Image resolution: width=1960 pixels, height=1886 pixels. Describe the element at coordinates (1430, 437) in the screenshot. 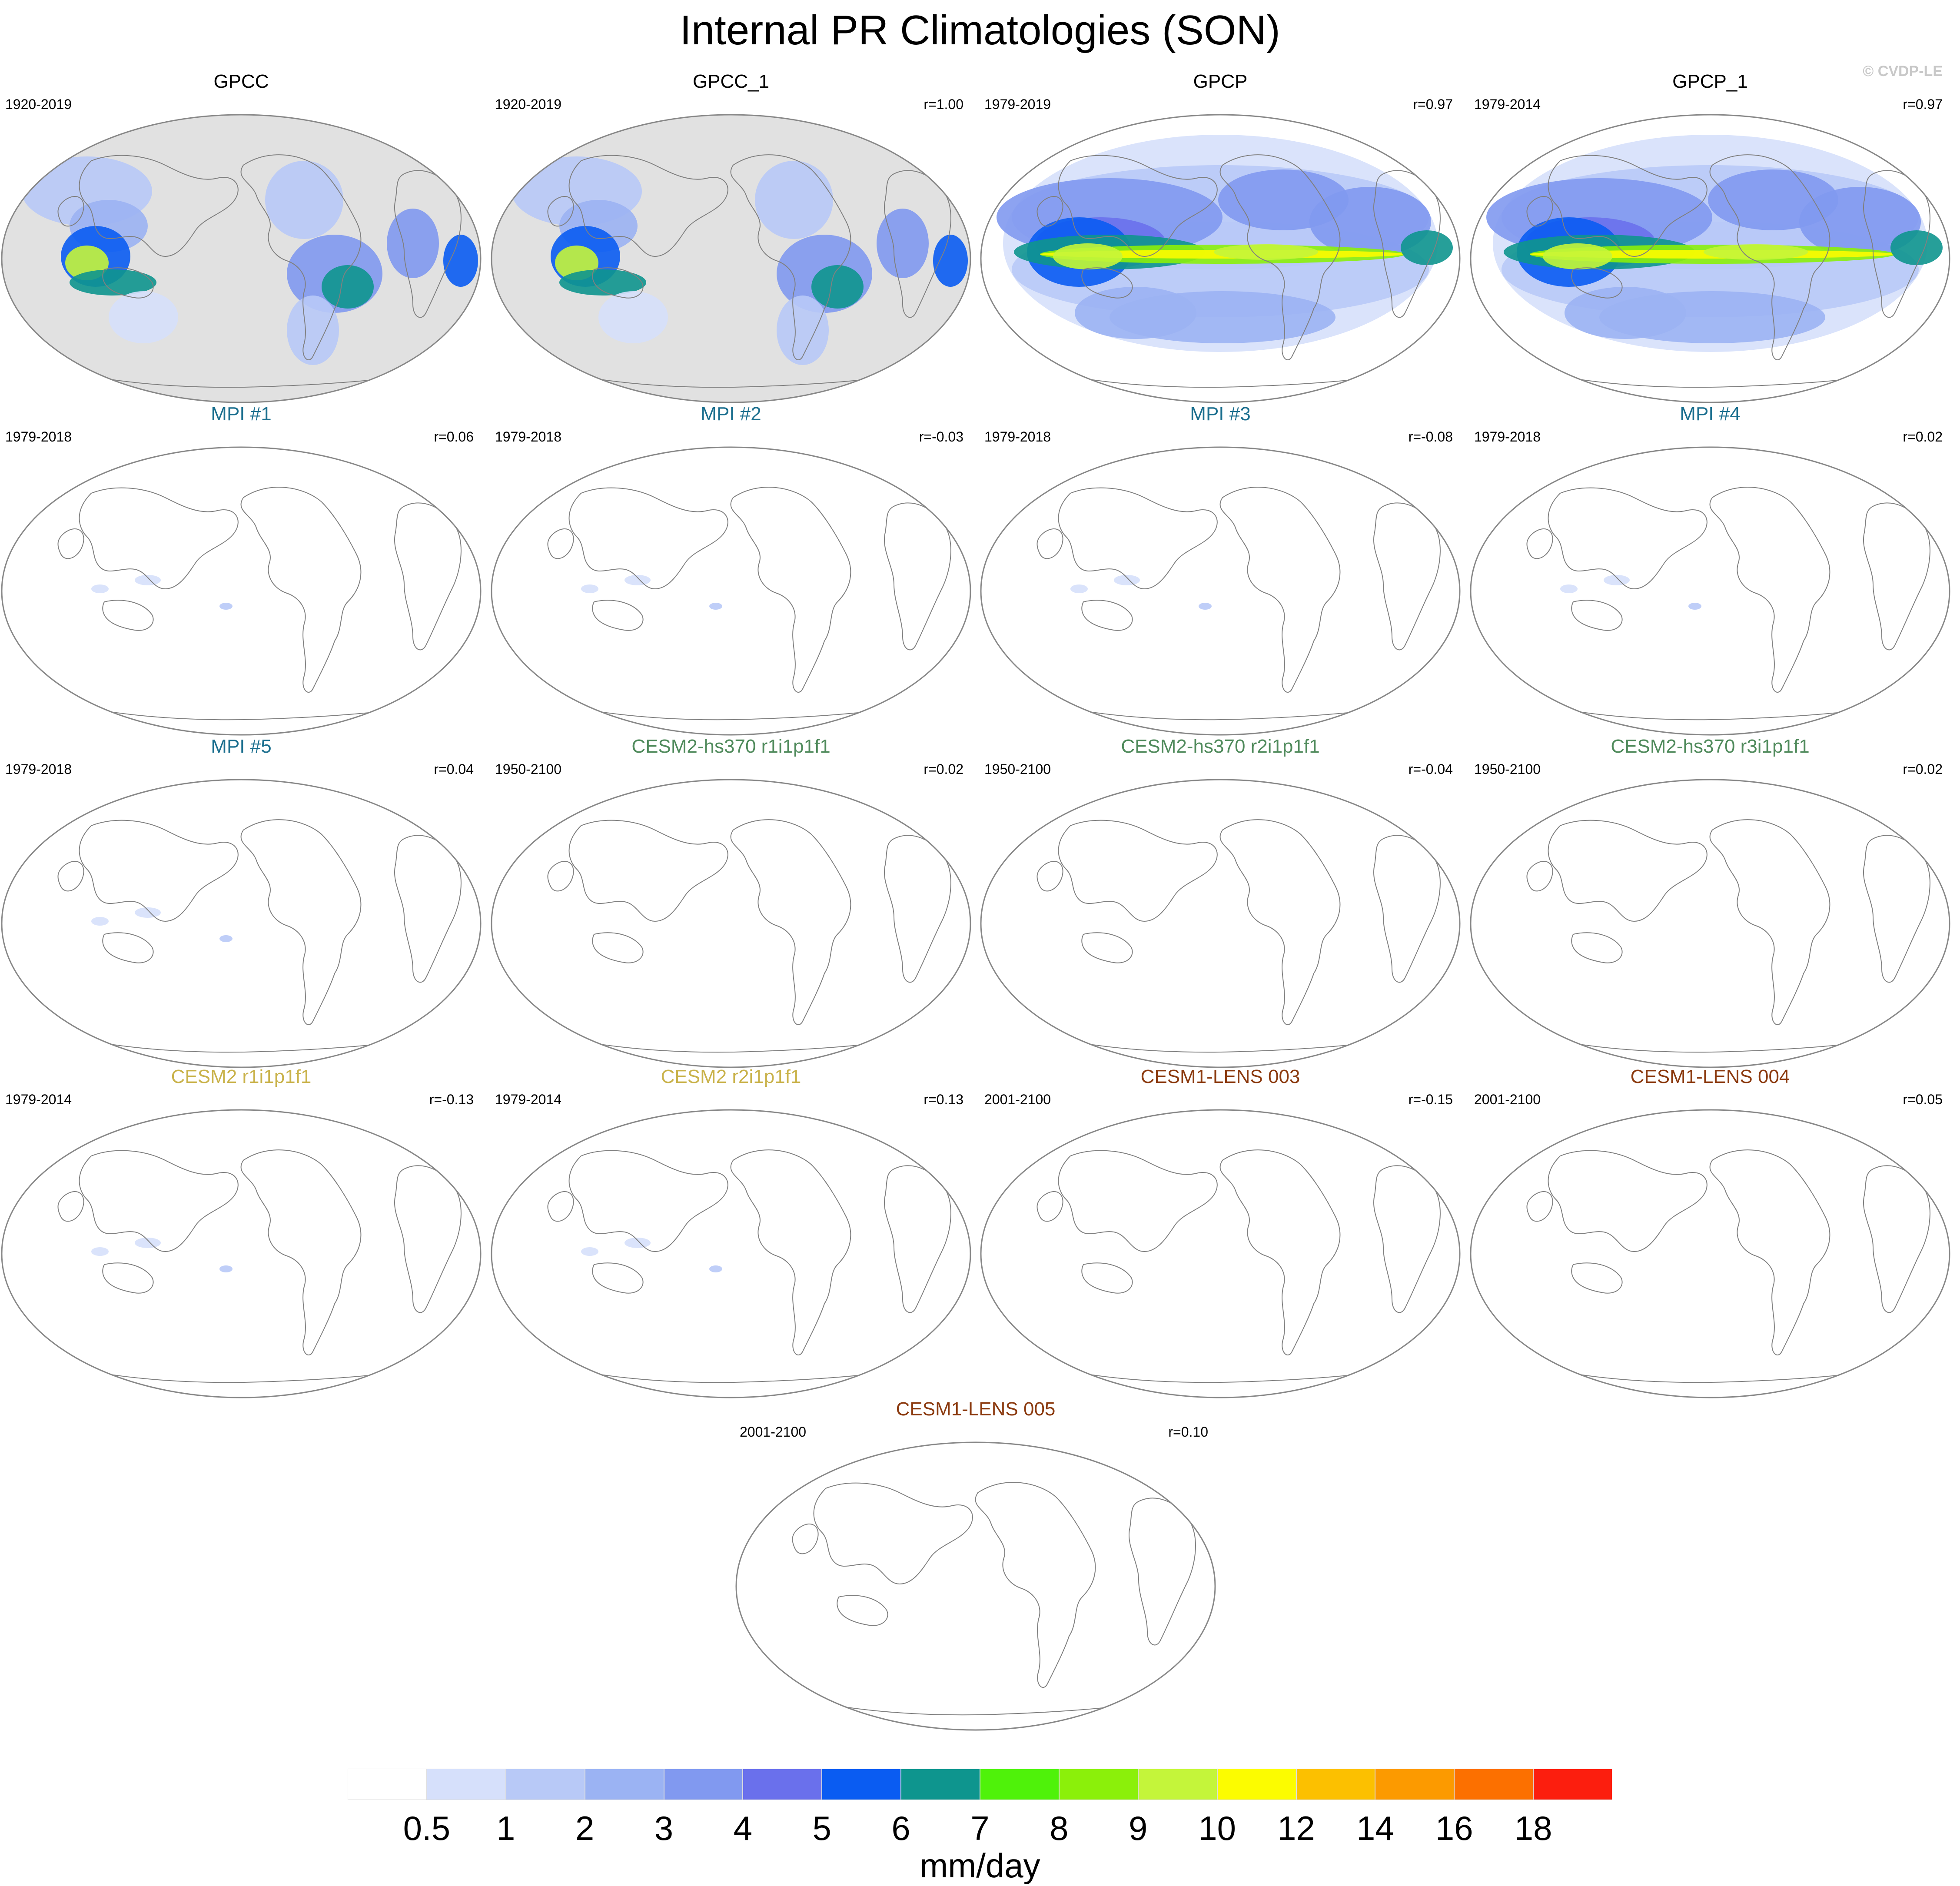

I see `panel-correlation: r=-0.08` at that location.